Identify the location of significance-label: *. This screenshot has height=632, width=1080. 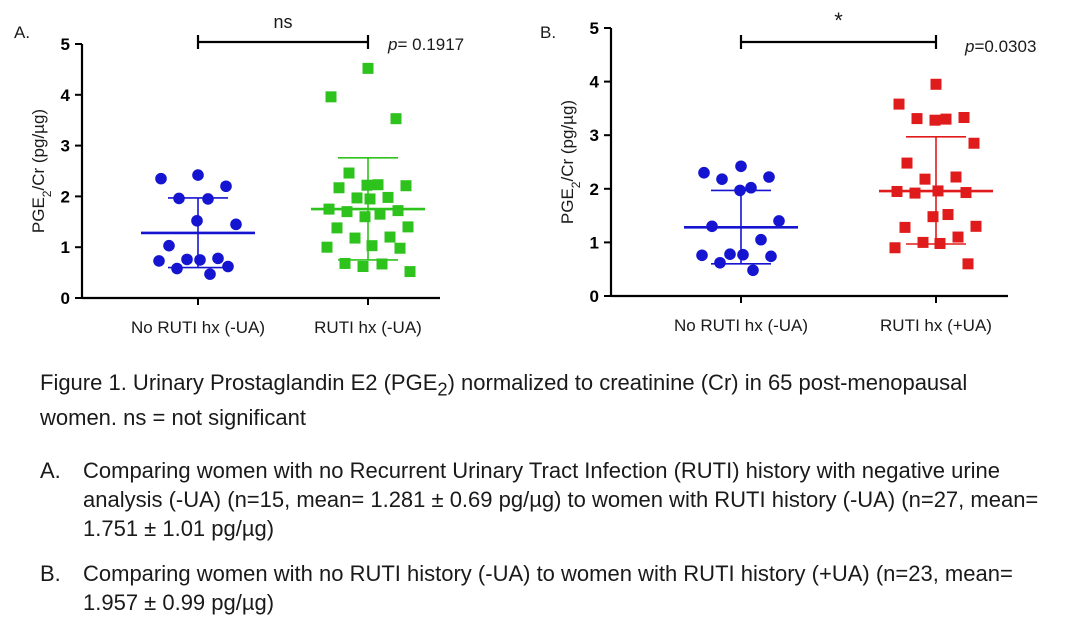
(838, 20).